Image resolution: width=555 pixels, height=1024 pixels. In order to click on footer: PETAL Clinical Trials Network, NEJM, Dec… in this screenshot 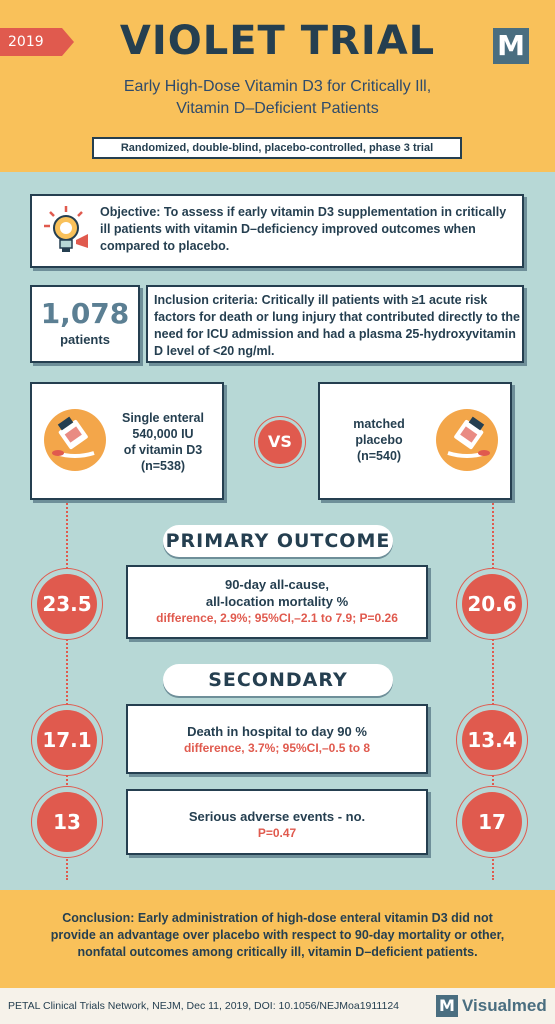, I will do `click(277, 1006)`.